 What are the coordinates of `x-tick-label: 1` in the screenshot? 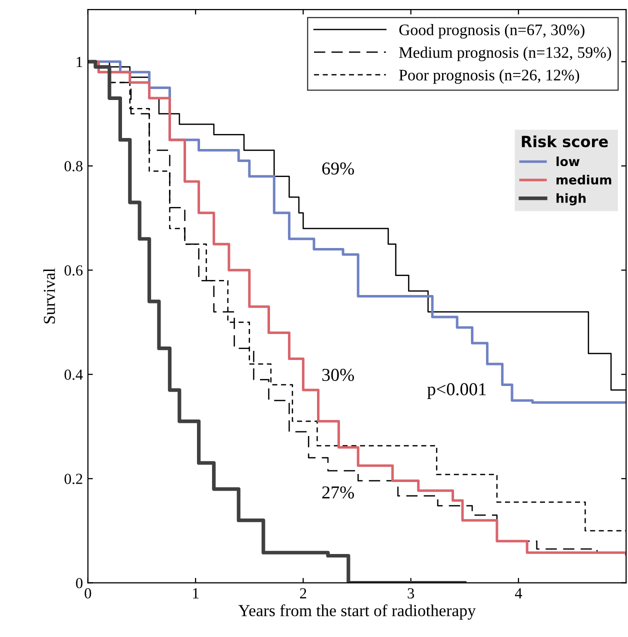 It's located at (195, 593).